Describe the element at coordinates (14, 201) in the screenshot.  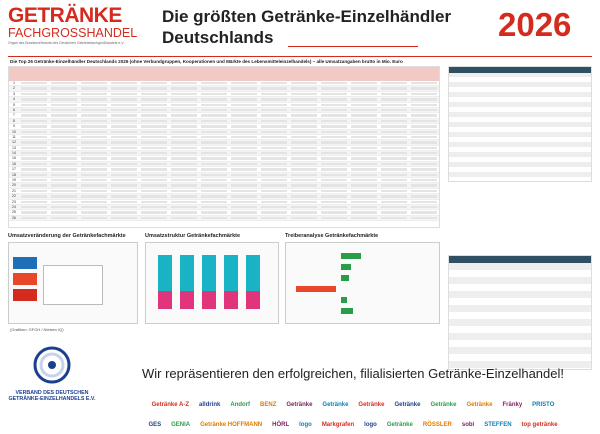
I see `rank: 23` at that location.